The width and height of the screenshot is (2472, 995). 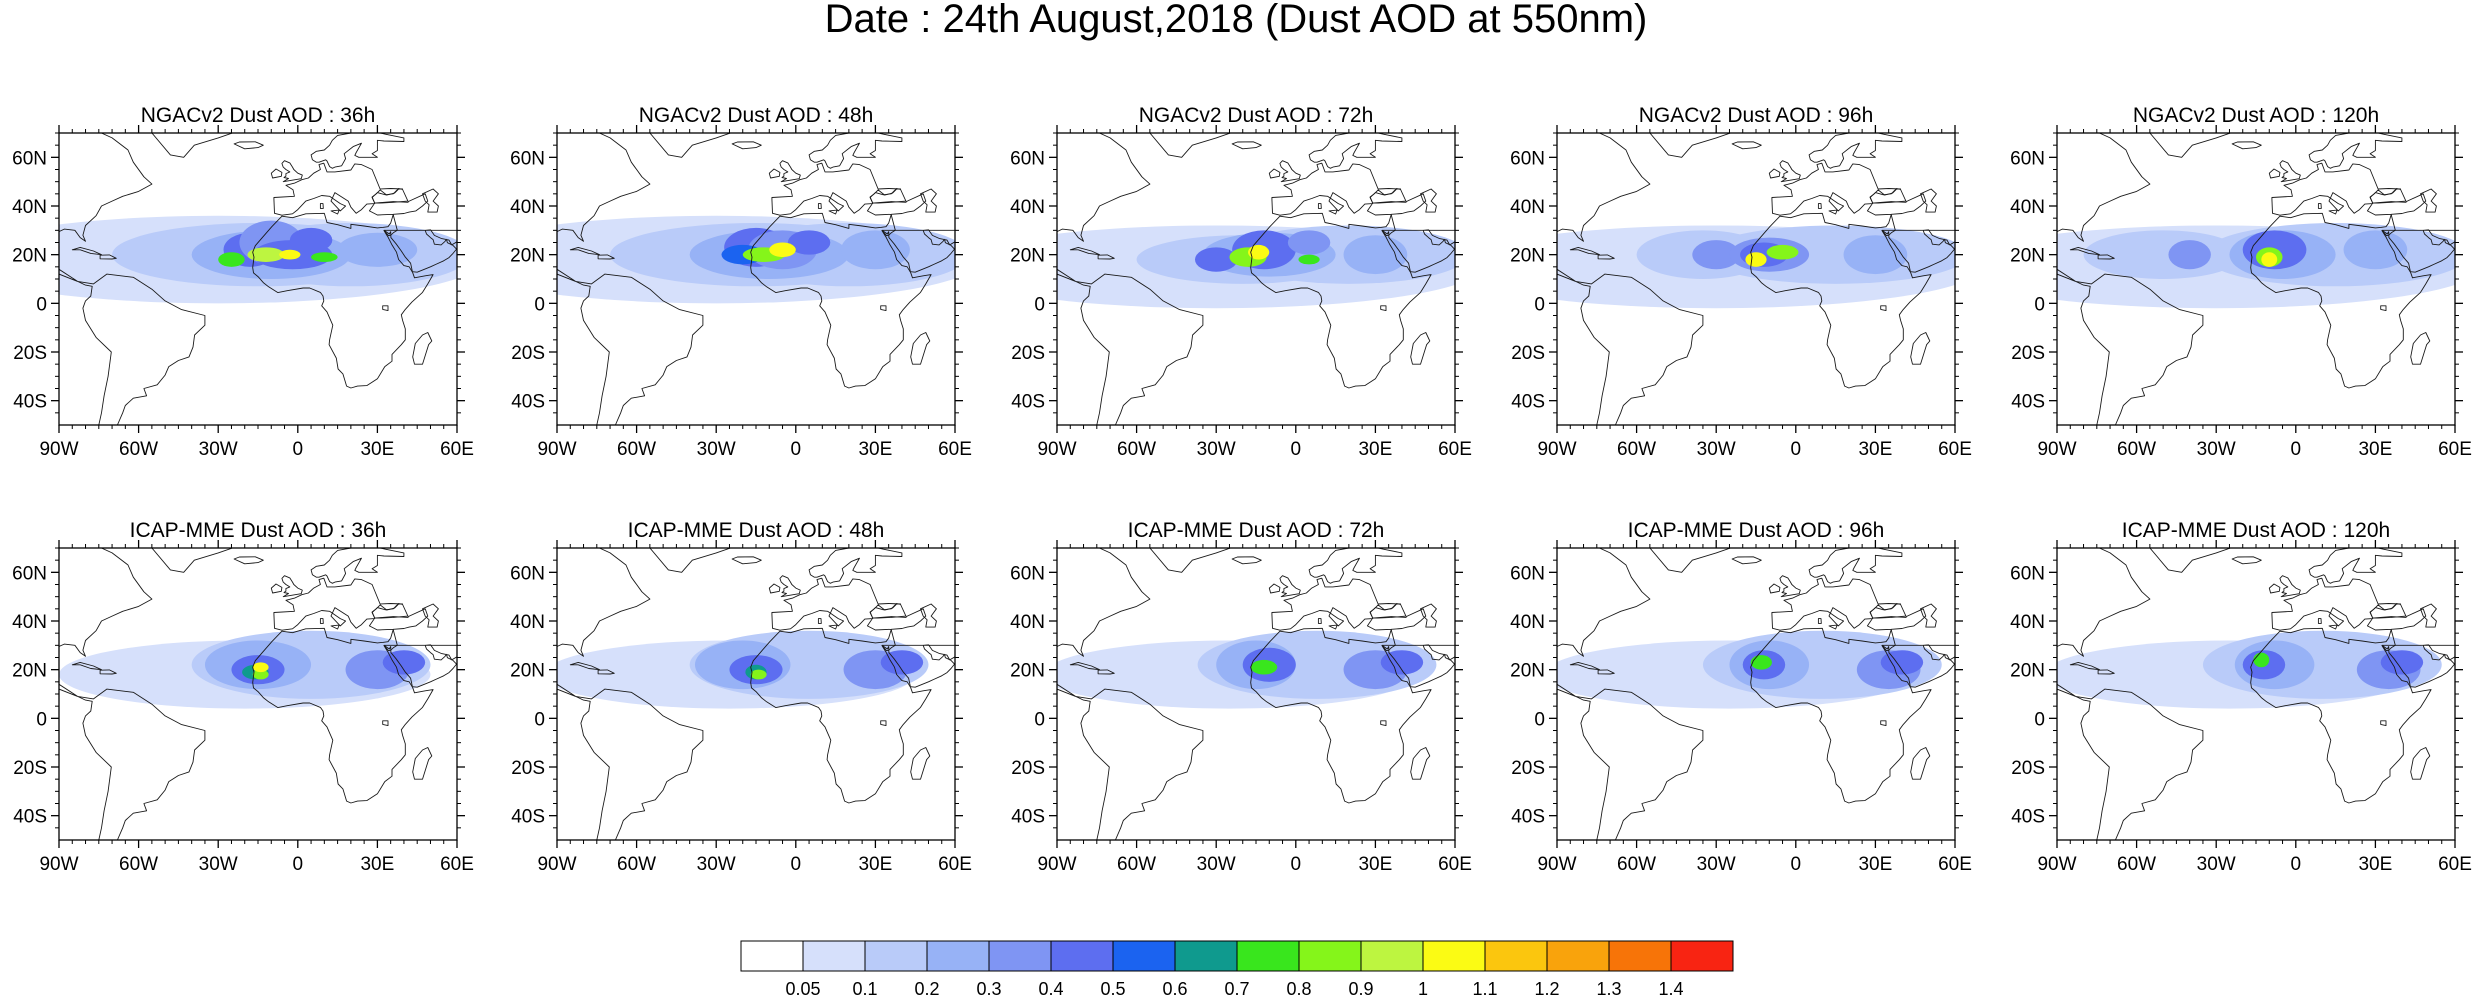 I want to click on coastline-greenland, so click(x=690, y=145).